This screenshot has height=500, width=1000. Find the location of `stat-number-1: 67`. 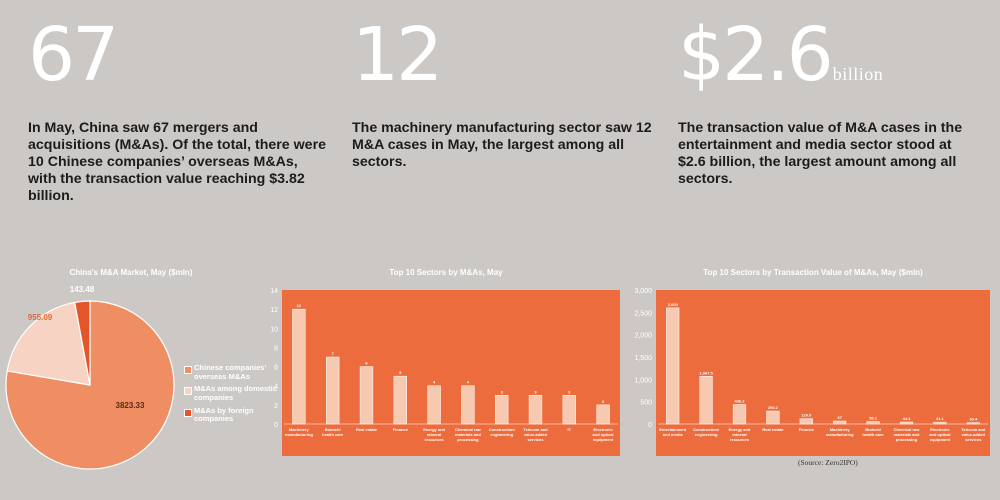

stat-number-1: 67 is located at coordinates (73, 55).